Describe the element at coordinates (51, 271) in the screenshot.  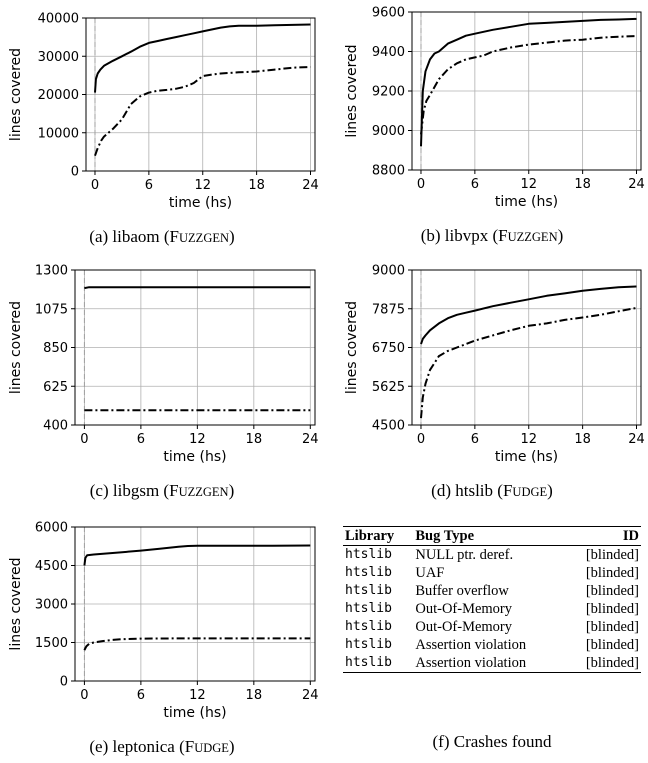
I see `y-tick-label: 1300` at that location.